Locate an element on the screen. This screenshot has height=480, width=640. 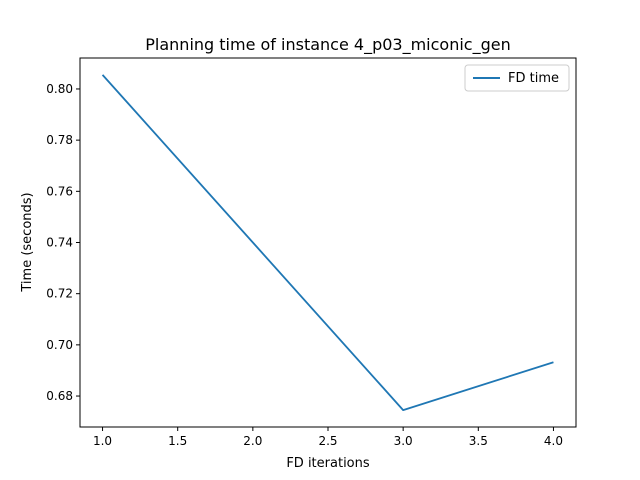
legend: FD time is located at coordinates (517, 78).